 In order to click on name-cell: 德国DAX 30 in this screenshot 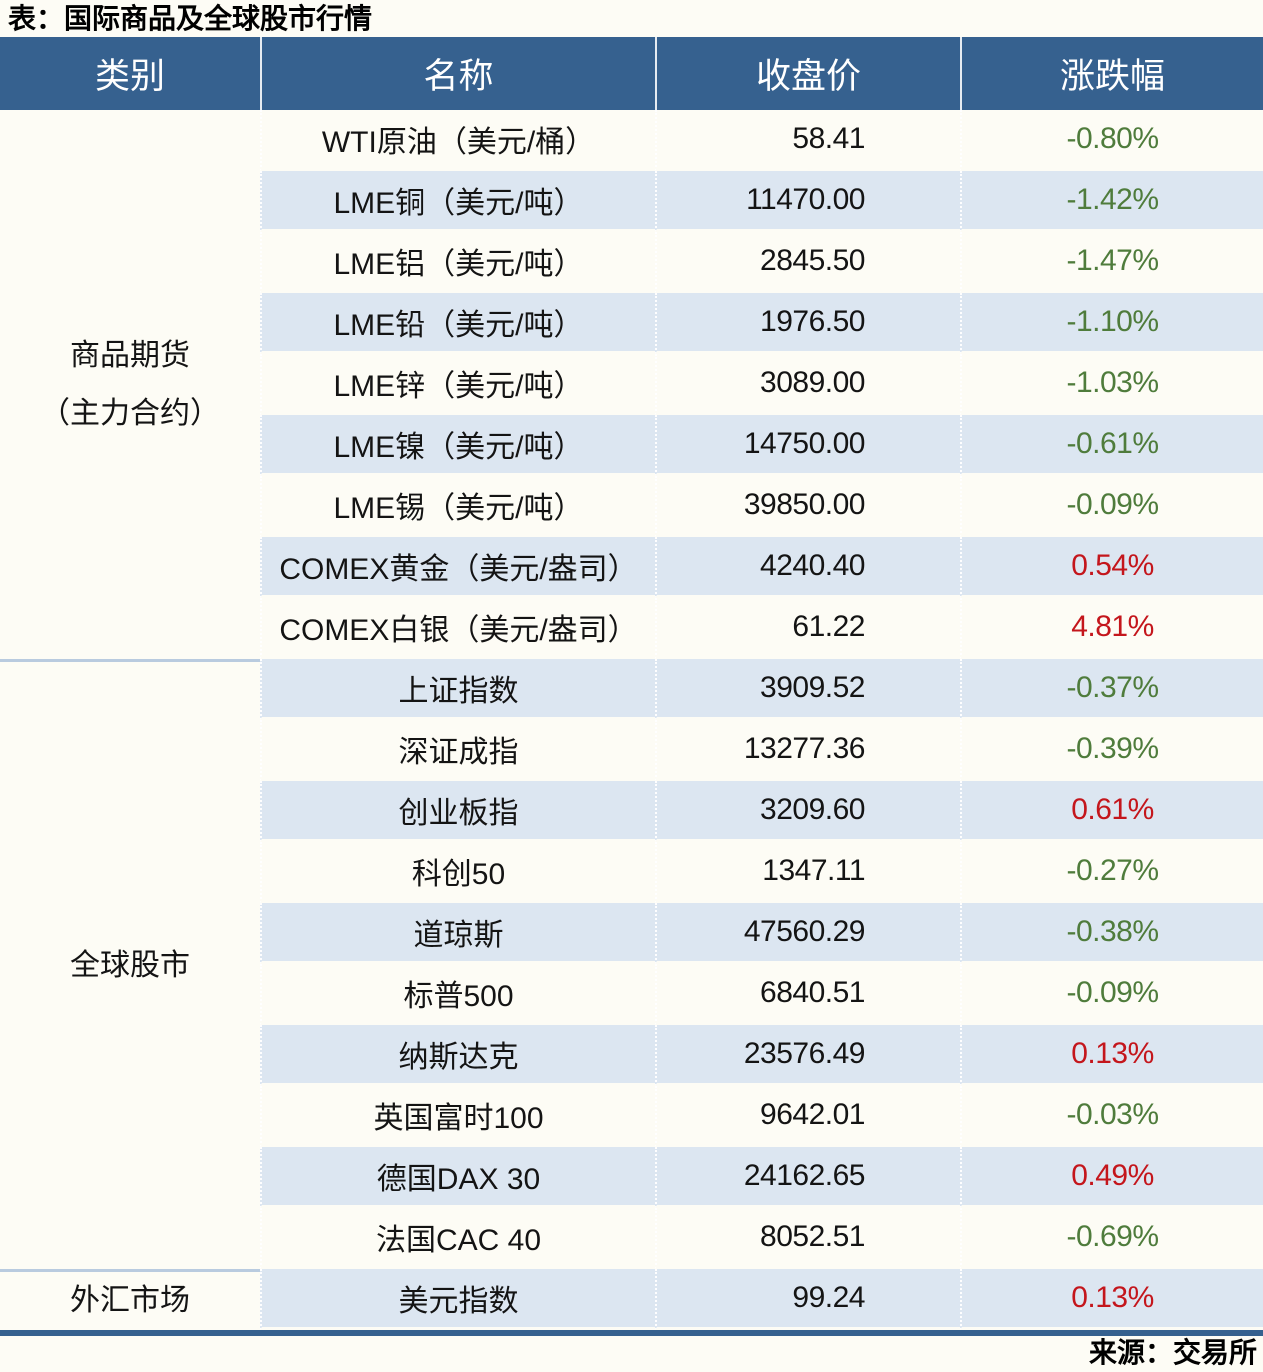, I will do `click(457, 1177)`.